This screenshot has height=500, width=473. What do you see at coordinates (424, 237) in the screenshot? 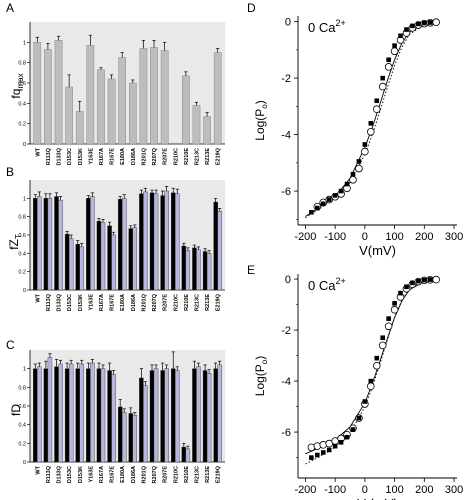
I see `x-tick-label: 200` at bounding box center [424, 237].